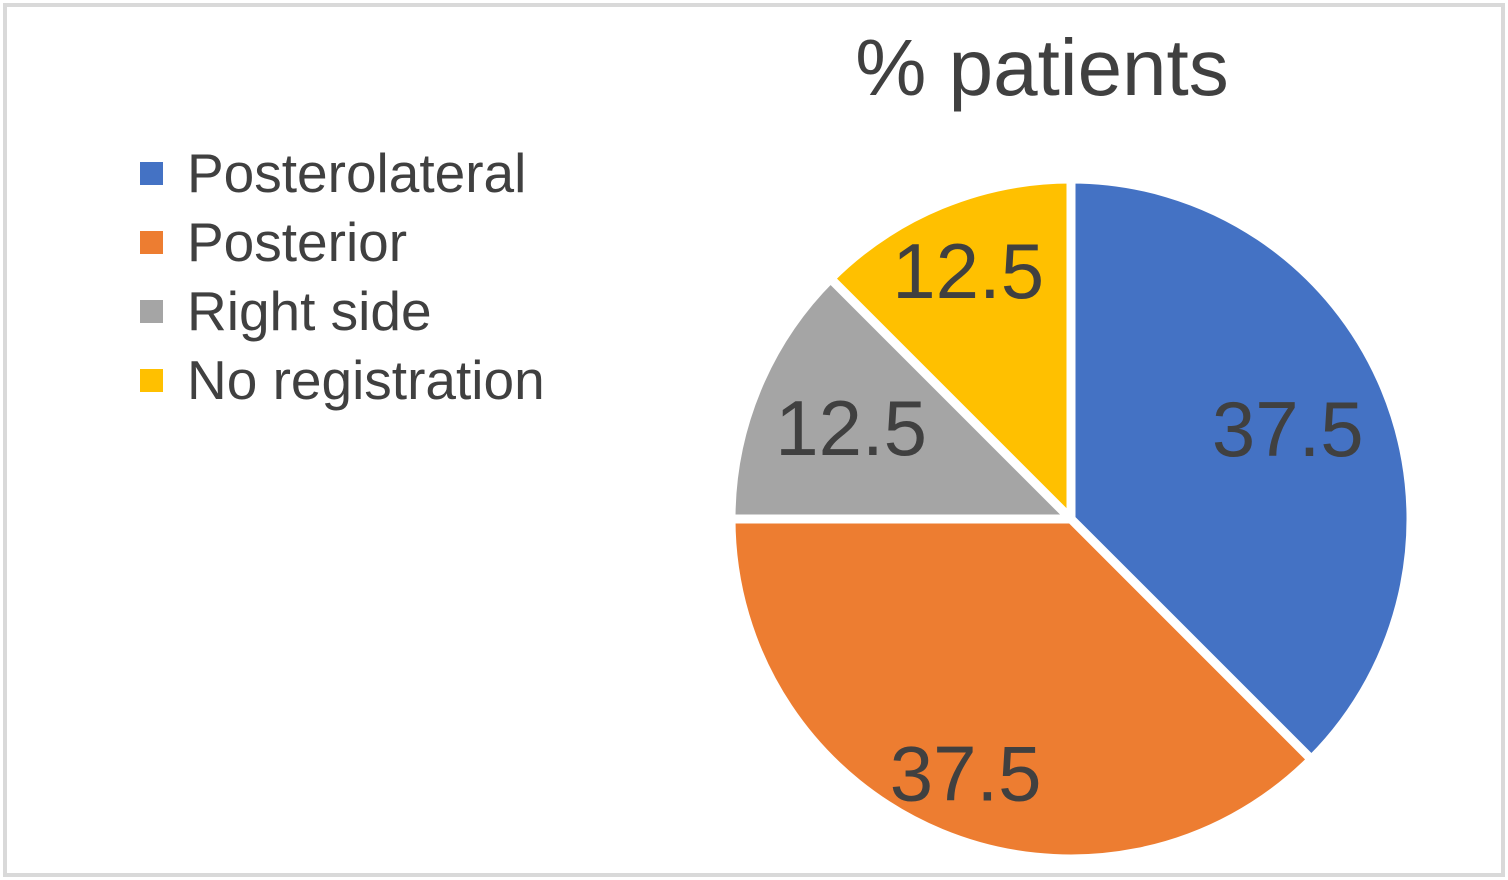 The image size is (1508, 880). I want to click on legend-label-posterolateral: Posterolateral, so click(357, 173).